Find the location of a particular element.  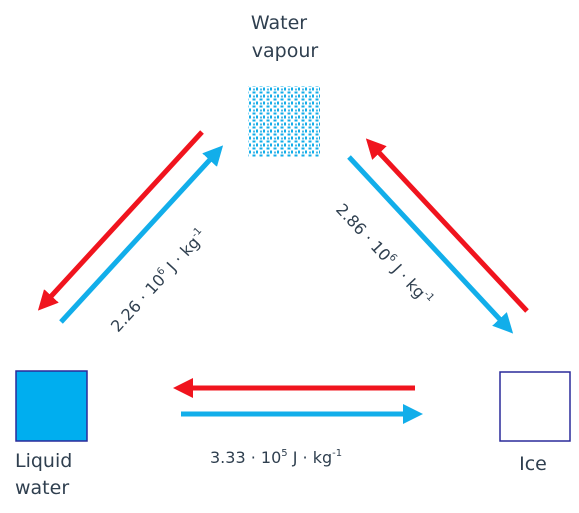

liquid-water-box is located at coordinates (51, 406).